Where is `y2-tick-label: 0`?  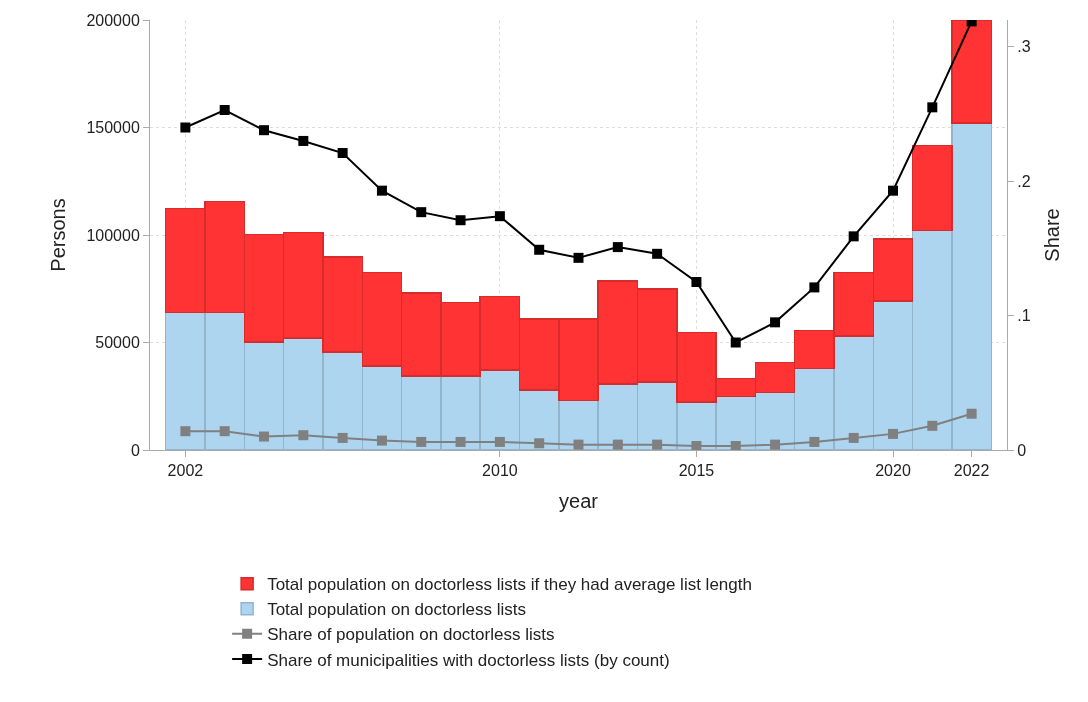
y2-tick-label: 0 is located at coordinates (1022, 450).